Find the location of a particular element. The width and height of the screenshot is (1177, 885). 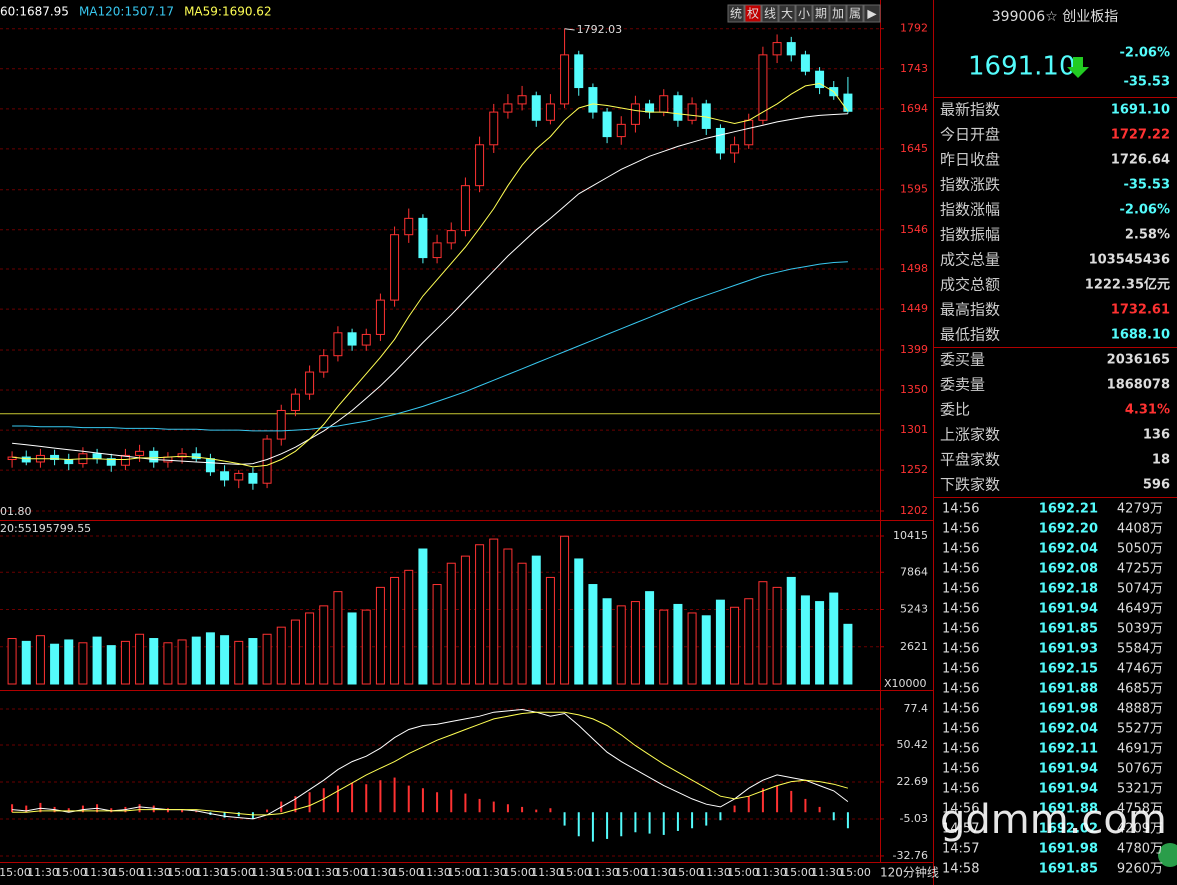

toolbar-label: 期 is located at coordinates (821, 14).